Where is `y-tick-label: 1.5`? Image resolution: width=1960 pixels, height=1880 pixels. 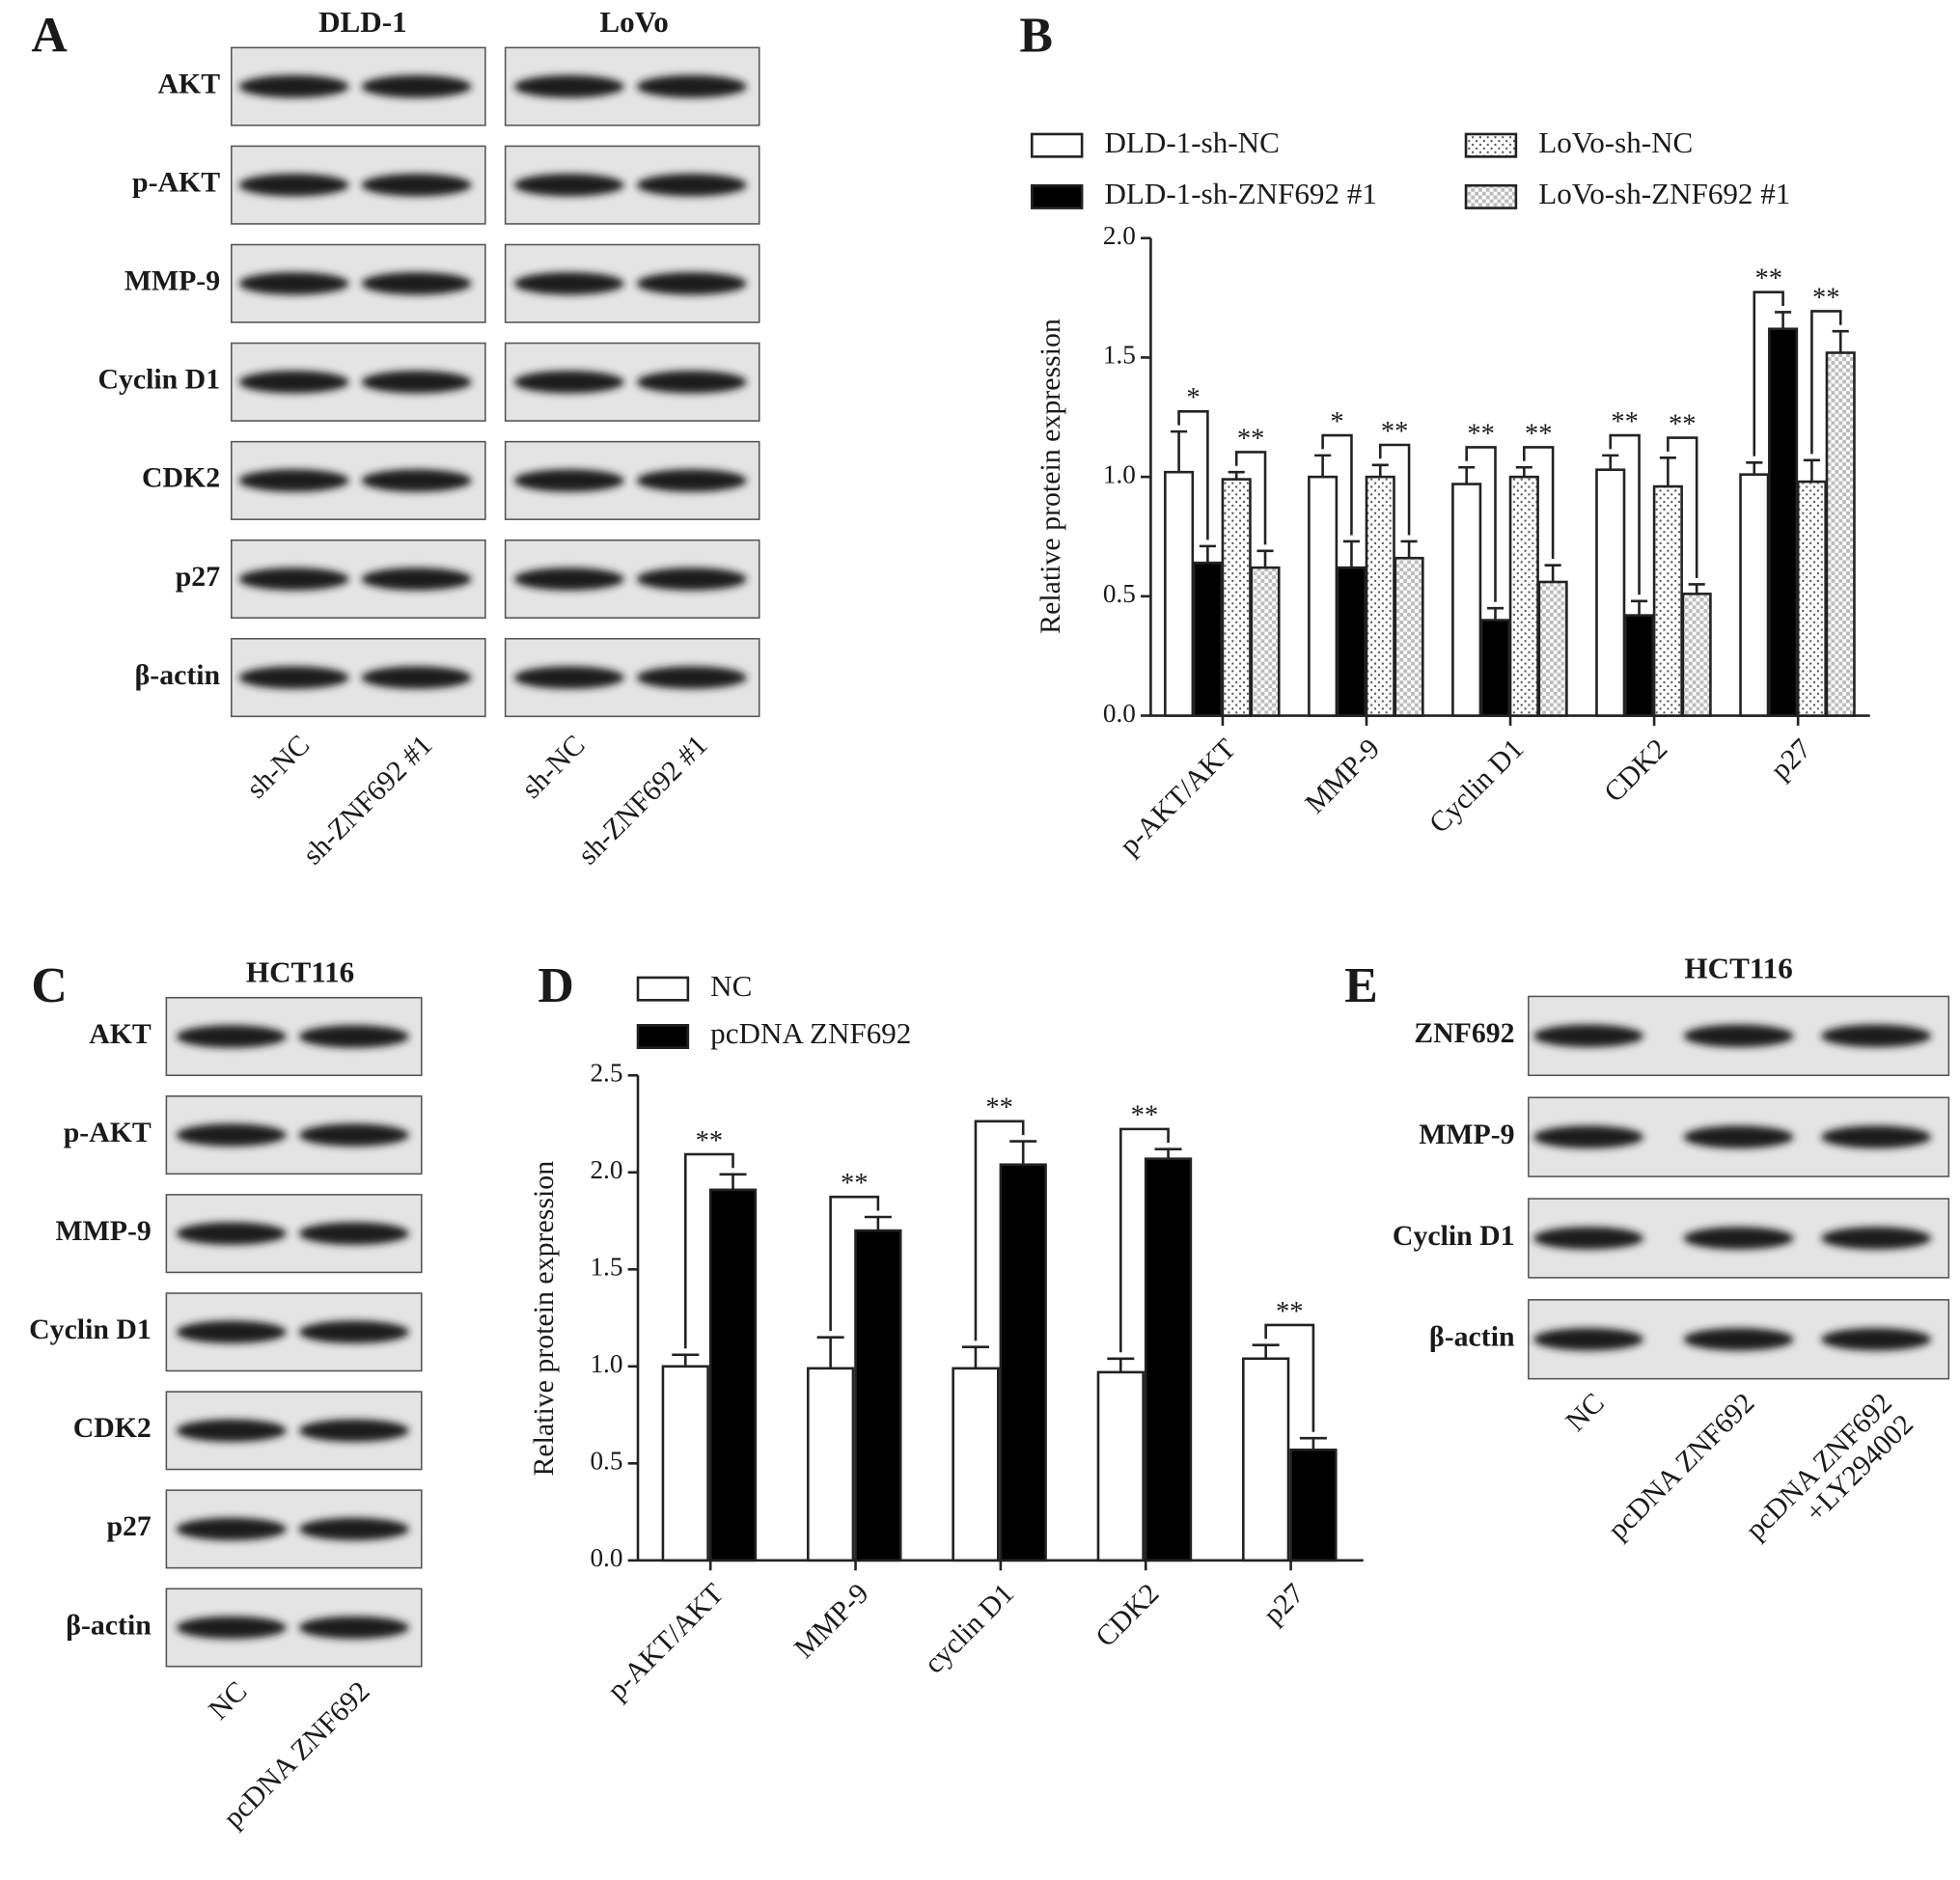 y-tick-label: 1.5 is located at coordinates (606, 1267).